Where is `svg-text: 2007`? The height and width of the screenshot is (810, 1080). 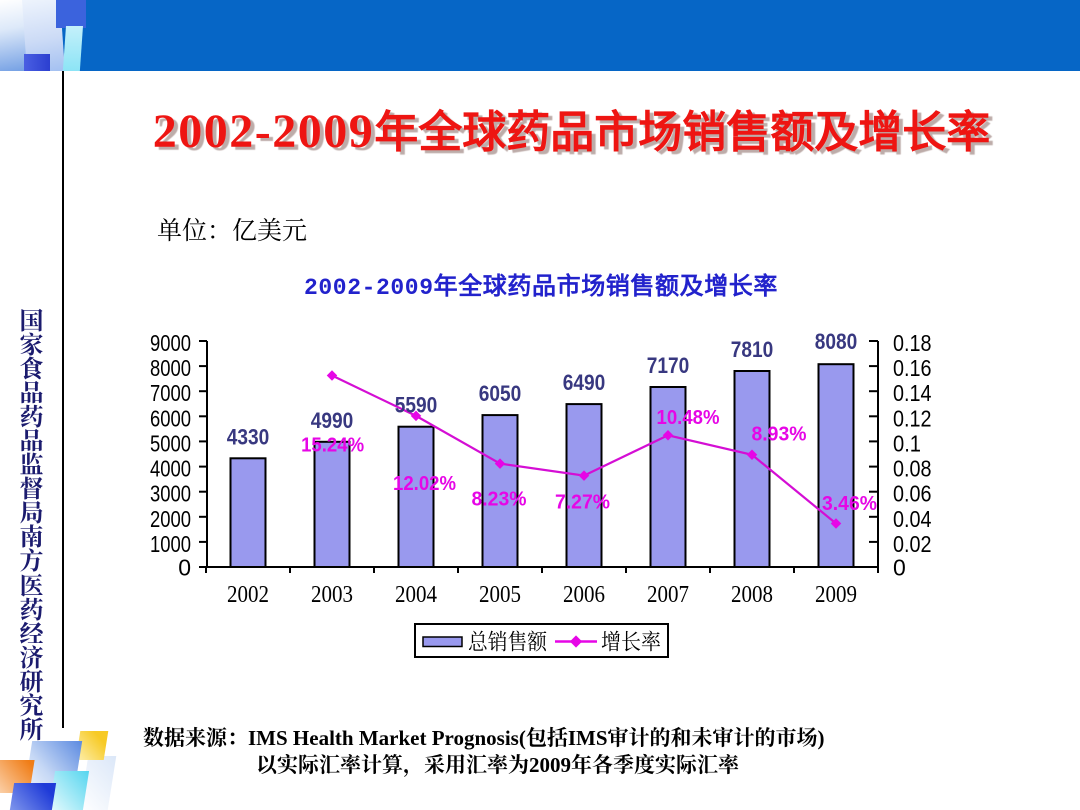 svg-text: 2007 is located at coordinates (668, 595).